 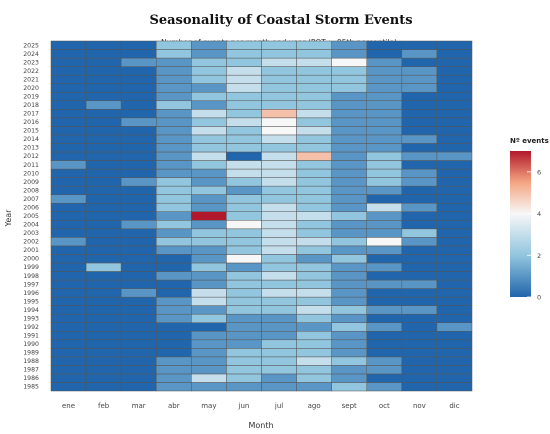 I want to click on y-tick-label: 1985, so click(x=31, y=387).